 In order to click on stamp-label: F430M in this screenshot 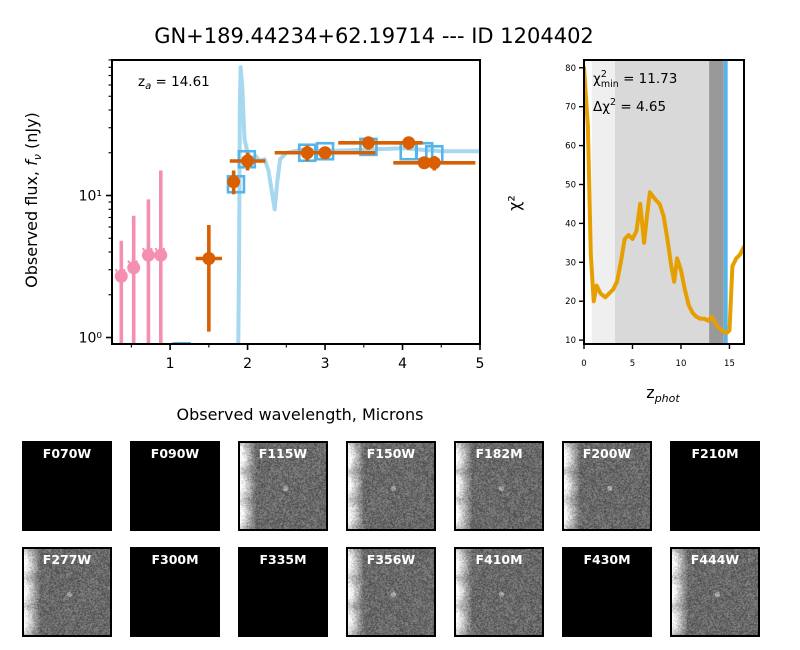, I will do `click(607, 559)`.